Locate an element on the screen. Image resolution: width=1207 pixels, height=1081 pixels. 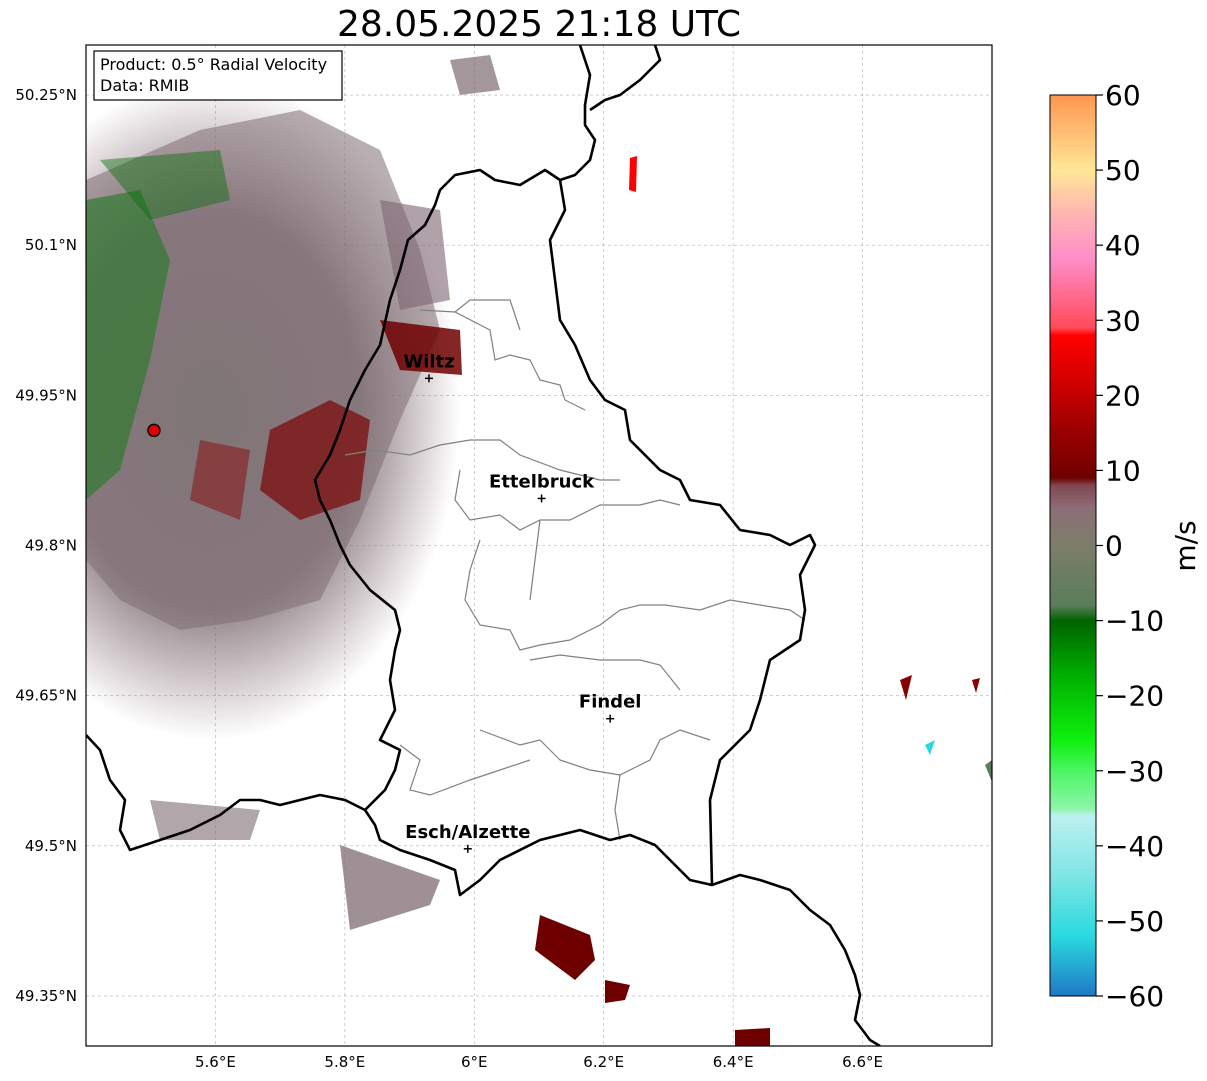
echo-southwest-band is located at coordinates (205, 820).